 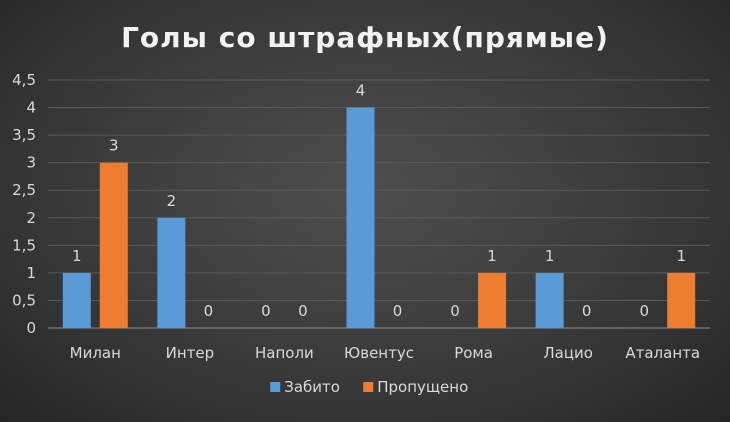 What do you see at coordinates (568, 353) in the screenshot?
I see `x-tick-label: Лацио` at bounding box center [568, 353].